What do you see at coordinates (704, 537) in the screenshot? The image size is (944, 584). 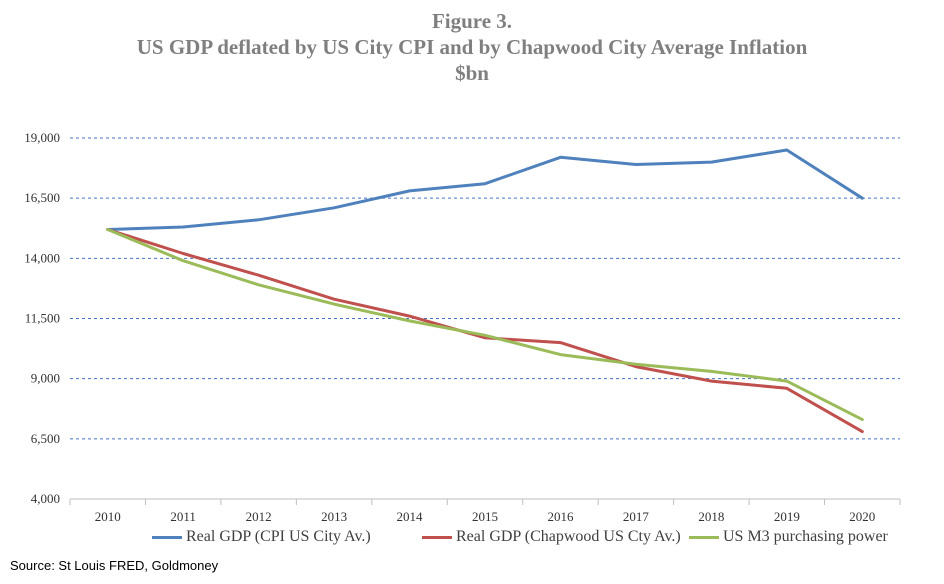 I see `legend-swatch-m3` at bounding box center [704, 537].